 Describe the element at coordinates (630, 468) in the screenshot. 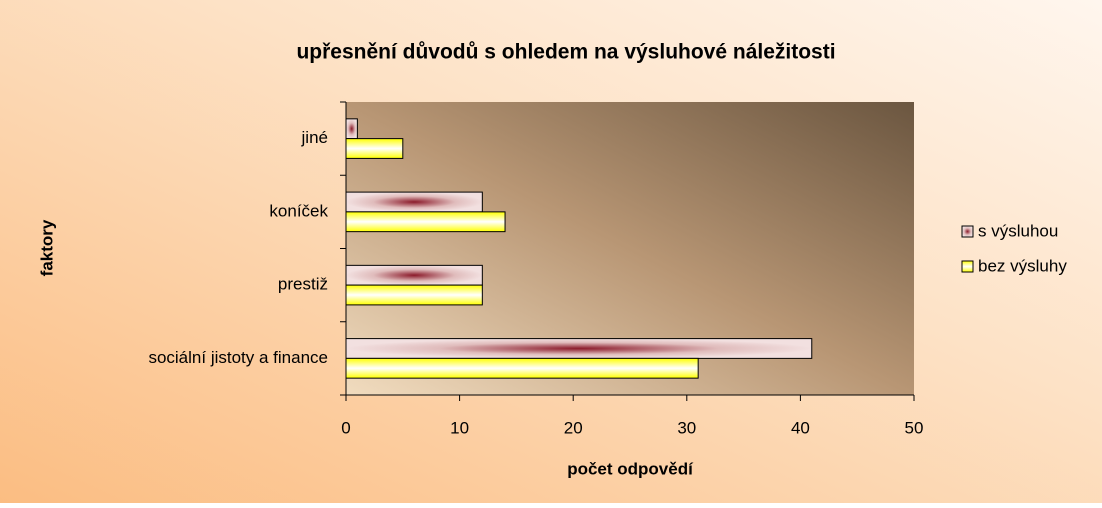

I see `x-axis-label: počet odpovědí` at that location.